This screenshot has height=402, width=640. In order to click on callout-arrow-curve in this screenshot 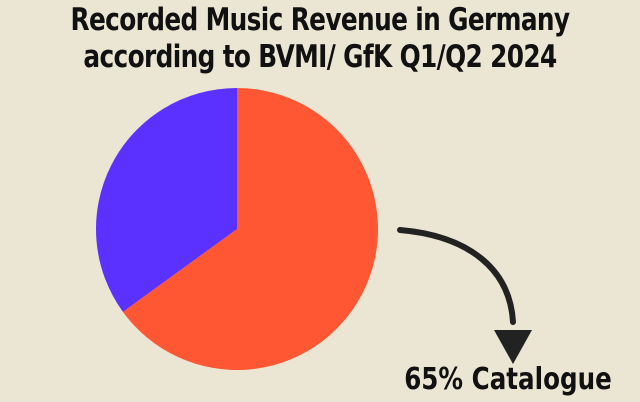, I will do `click(456, 276)`.